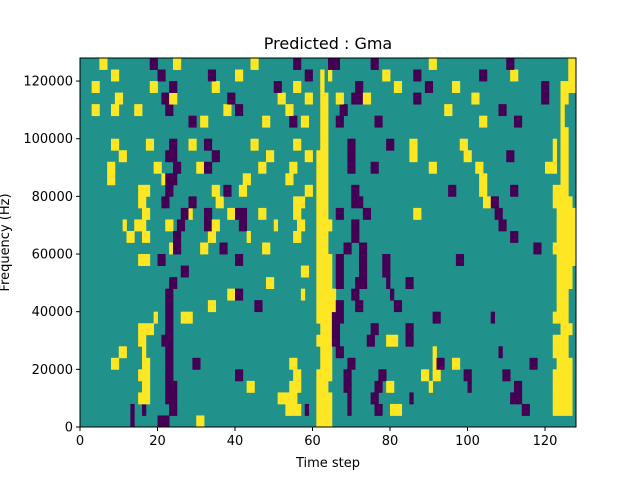  What do you see at coordinates (48, 139) in the screenshot?
I see `y-tick-label: 100000` at bounding box center [48, 139].